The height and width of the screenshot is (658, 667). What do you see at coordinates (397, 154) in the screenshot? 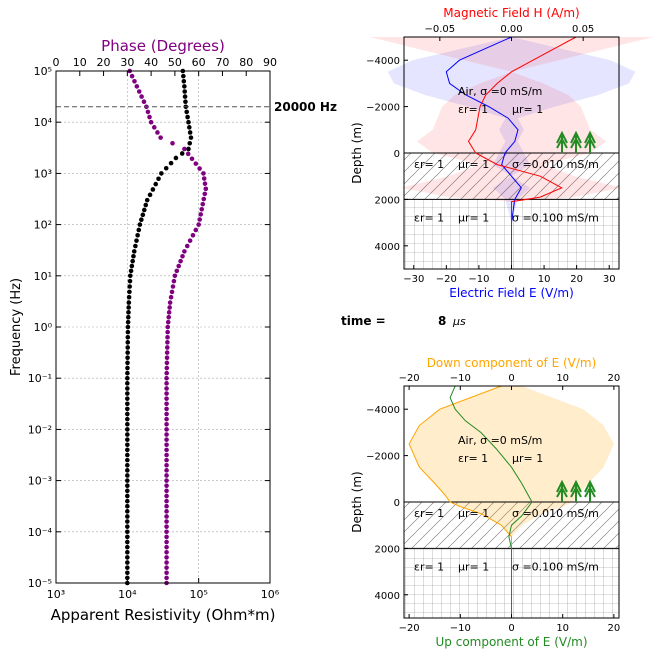
I see `y-tick-label: 0` at bounding box center [397, 154].